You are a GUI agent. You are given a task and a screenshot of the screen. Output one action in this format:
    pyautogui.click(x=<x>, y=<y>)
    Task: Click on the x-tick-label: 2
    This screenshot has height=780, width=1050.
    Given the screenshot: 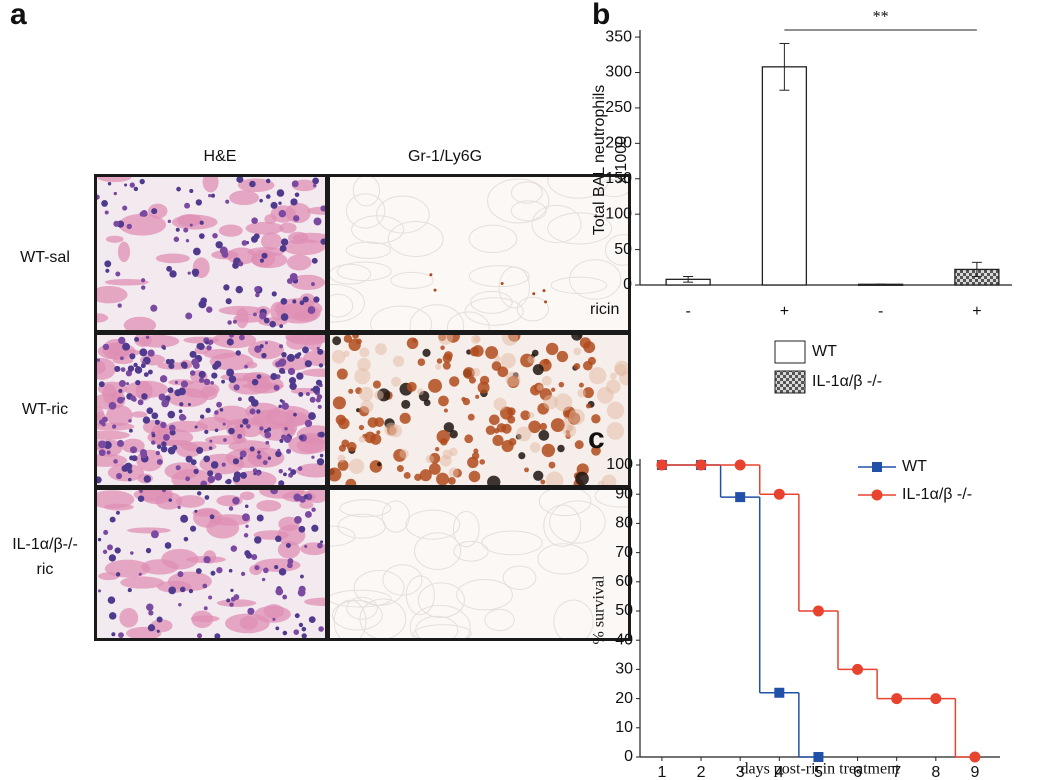 What is the action you would take?
    pyautogui.click(x=701, y=772)
    